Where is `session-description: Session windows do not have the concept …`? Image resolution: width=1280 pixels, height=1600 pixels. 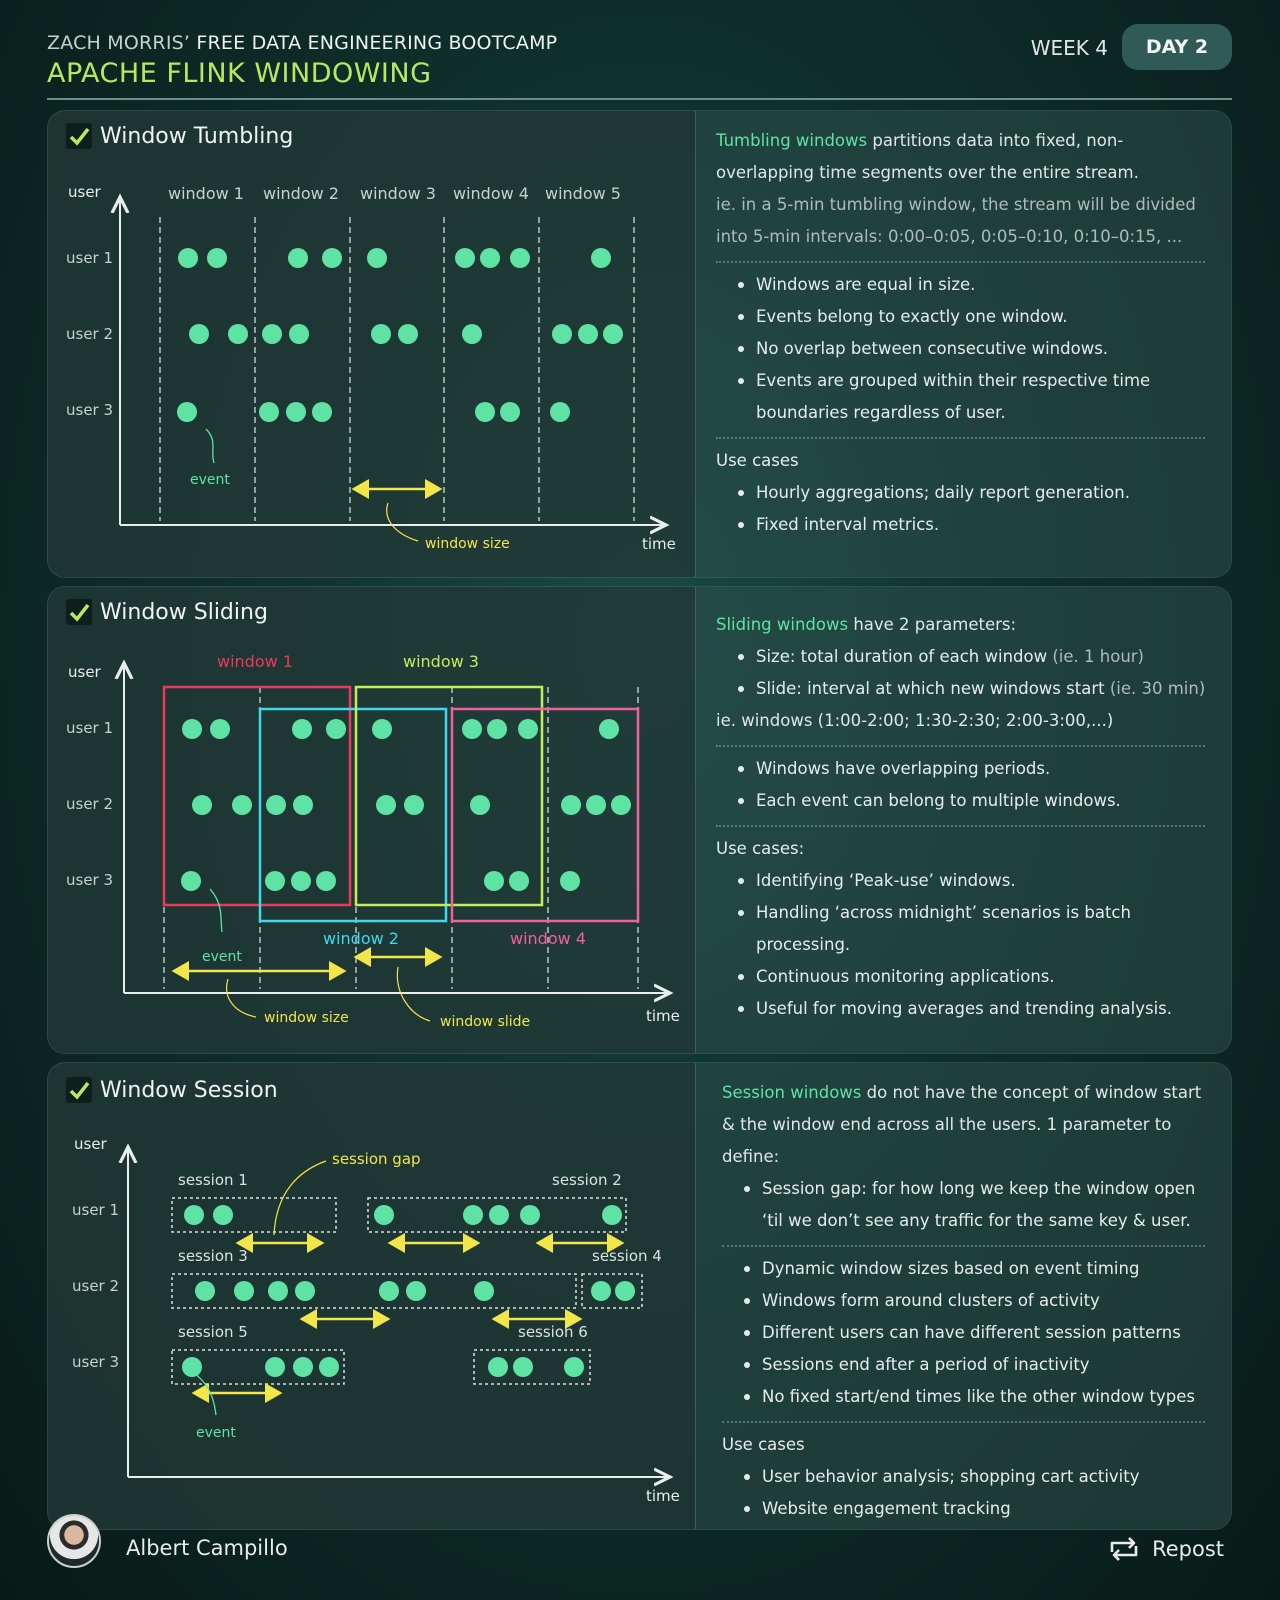
session-description: Session windows do not have the concept … is located at coordinates (964, 1296).